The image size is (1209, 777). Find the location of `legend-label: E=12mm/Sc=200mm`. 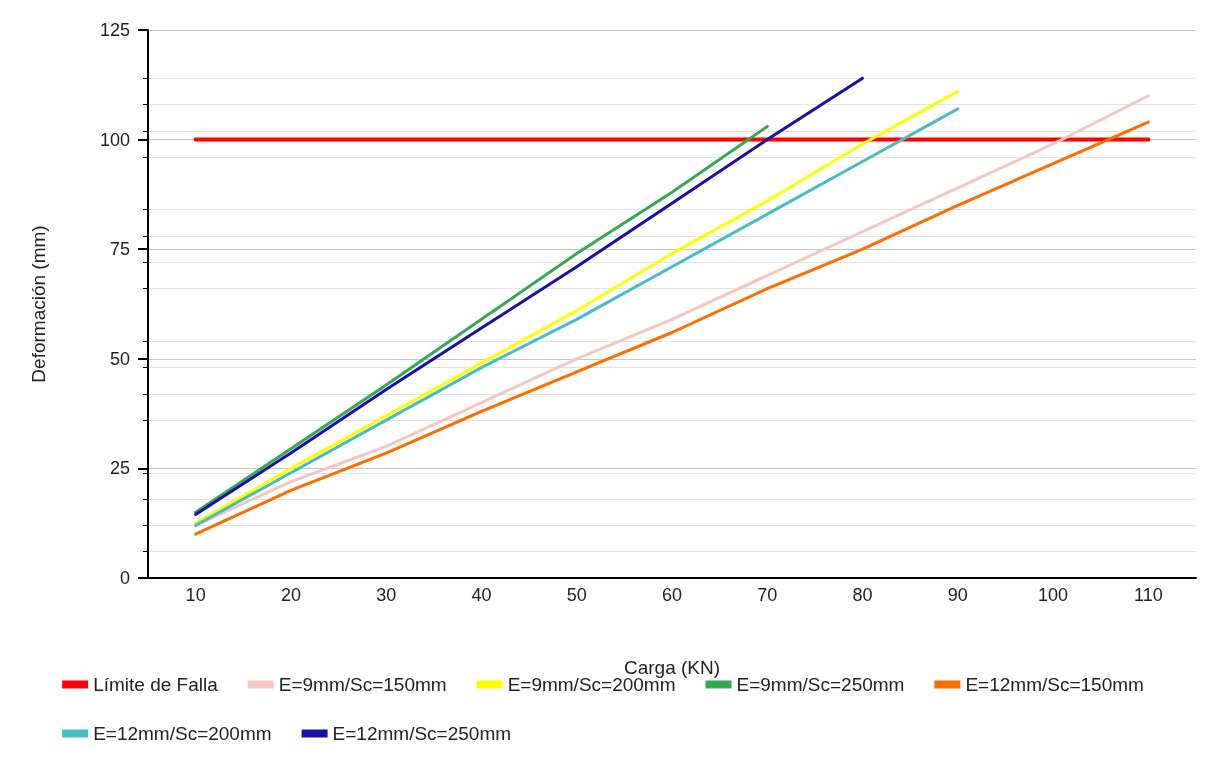

legend-label: E=12mm/Sc=200mm is located at coordinates (182, 733).